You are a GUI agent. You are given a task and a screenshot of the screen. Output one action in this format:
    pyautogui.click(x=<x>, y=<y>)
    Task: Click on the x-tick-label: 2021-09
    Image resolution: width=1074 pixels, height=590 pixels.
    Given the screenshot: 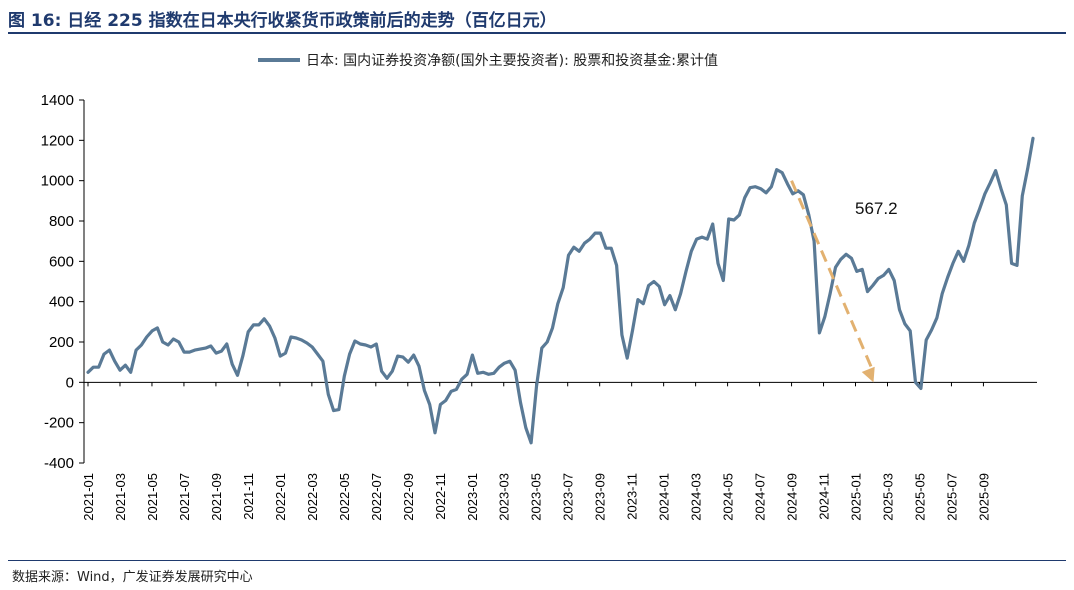 What is the action you would take?
    pyautogui.click(x=216, y=497)
    